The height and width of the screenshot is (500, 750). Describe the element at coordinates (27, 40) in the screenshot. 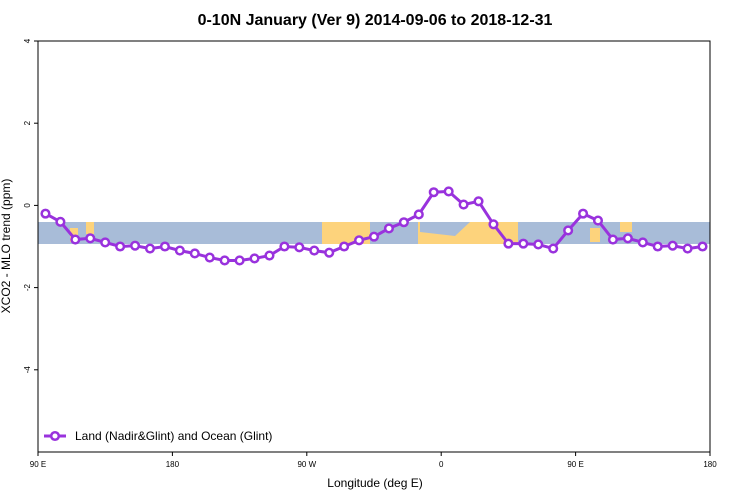

I see `y-tick-label: 4` at that location.